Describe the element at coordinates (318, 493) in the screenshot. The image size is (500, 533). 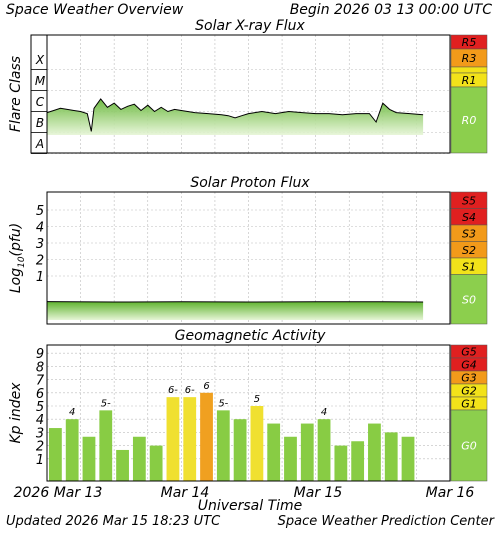
I see `x-tick-label: Mar 15` at that location.